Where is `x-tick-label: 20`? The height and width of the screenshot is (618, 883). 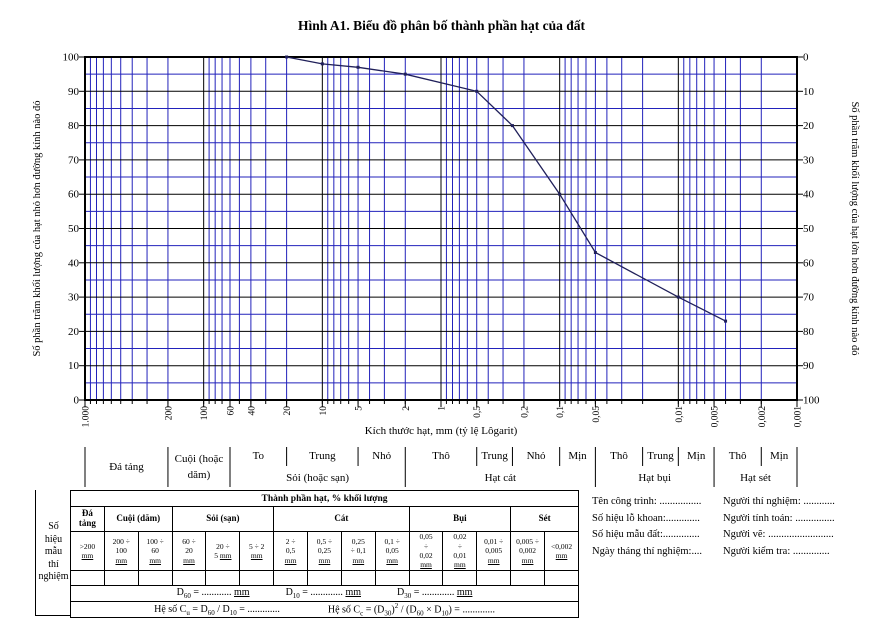
x-tick-label: 20 is located at coordinates (288, 411).